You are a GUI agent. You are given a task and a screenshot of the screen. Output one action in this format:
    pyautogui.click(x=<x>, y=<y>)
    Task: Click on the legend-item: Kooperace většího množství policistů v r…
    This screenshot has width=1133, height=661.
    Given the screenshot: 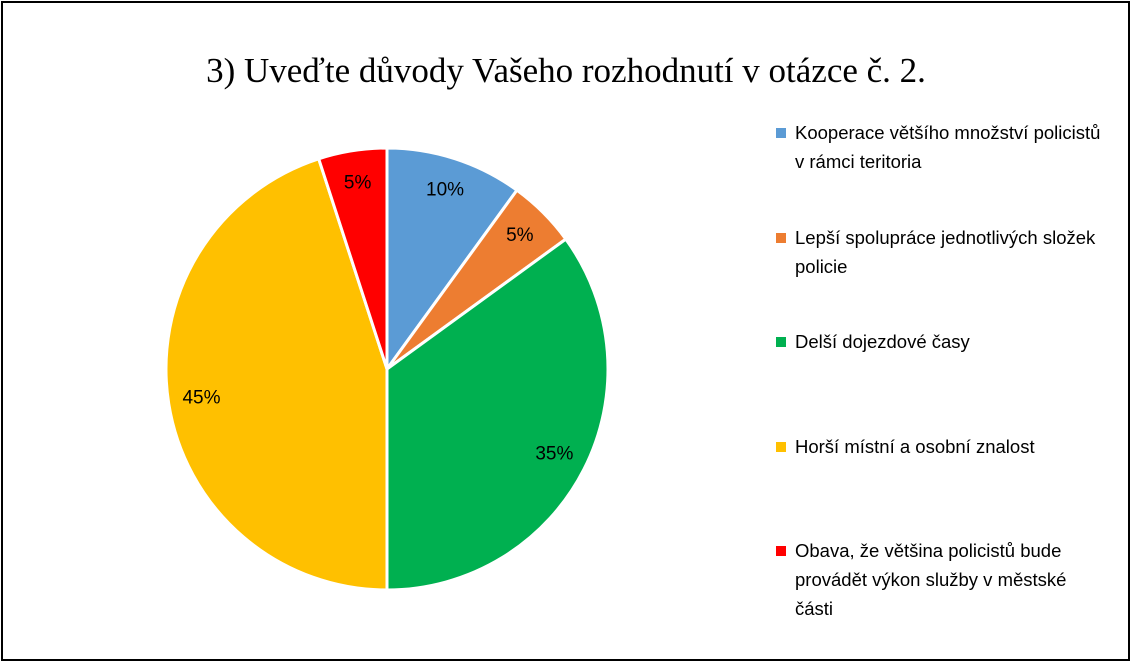 What is the action you would take?
    pyautogui.click(x=941, y=147)
    